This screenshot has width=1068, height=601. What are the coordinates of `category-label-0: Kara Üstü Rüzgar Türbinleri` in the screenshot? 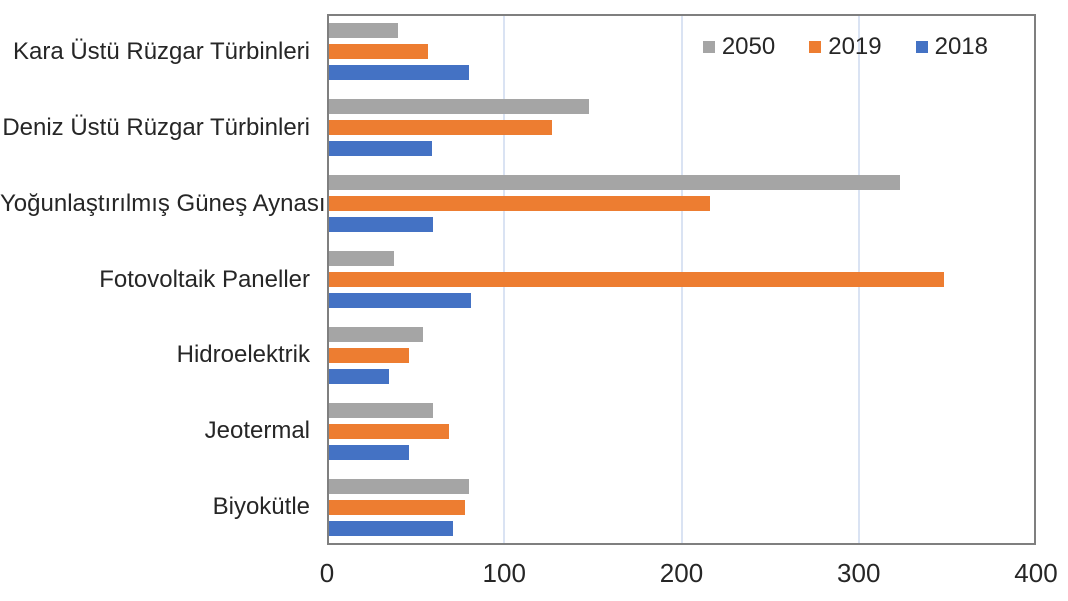 It's located at (161, 51).